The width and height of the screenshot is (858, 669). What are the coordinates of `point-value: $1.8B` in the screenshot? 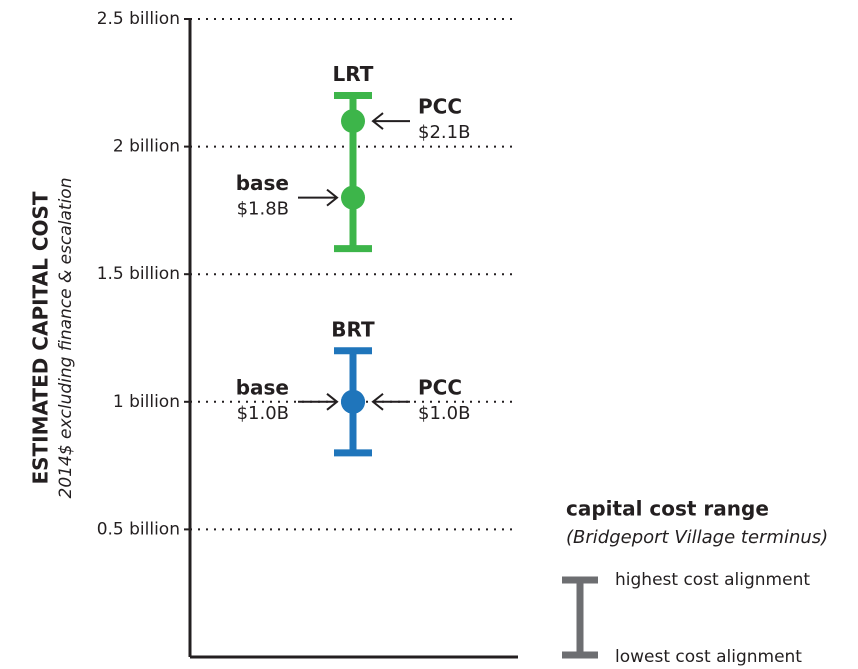 It's located at (263, 209).